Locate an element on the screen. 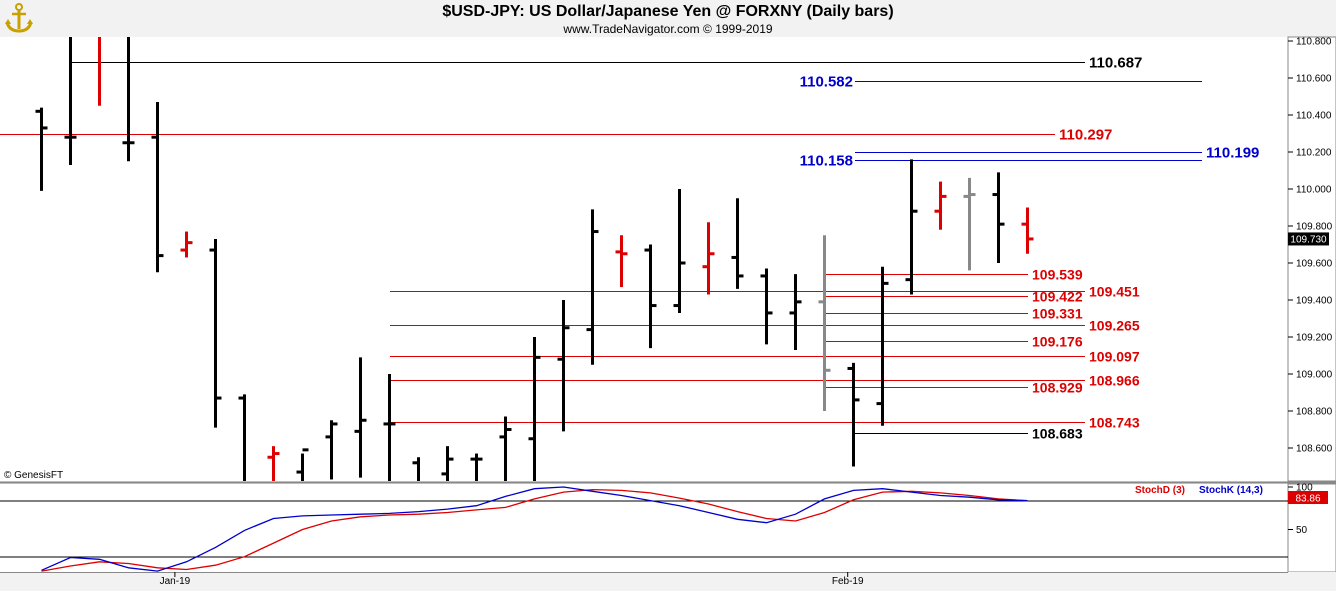 The height and width of the screenshot is (591, 1336). last-price-label: 109.730 is located at coordinates (1308, 239).